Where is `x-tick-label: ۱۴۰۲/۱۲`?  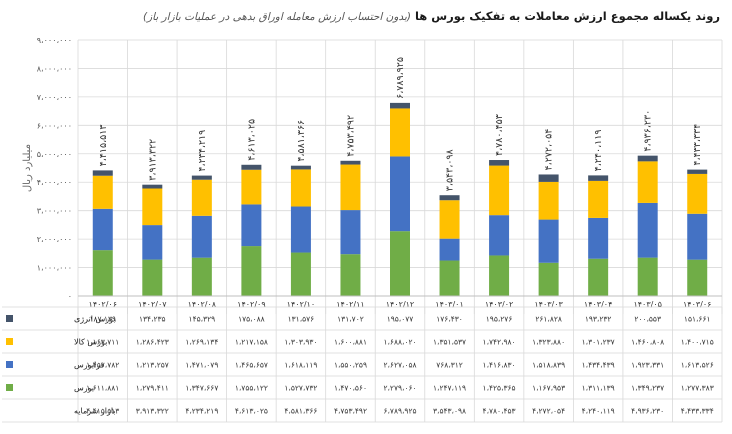
x-tick-label: ۱۴۰۲/۱۲ is located at coordinates (400, 304).